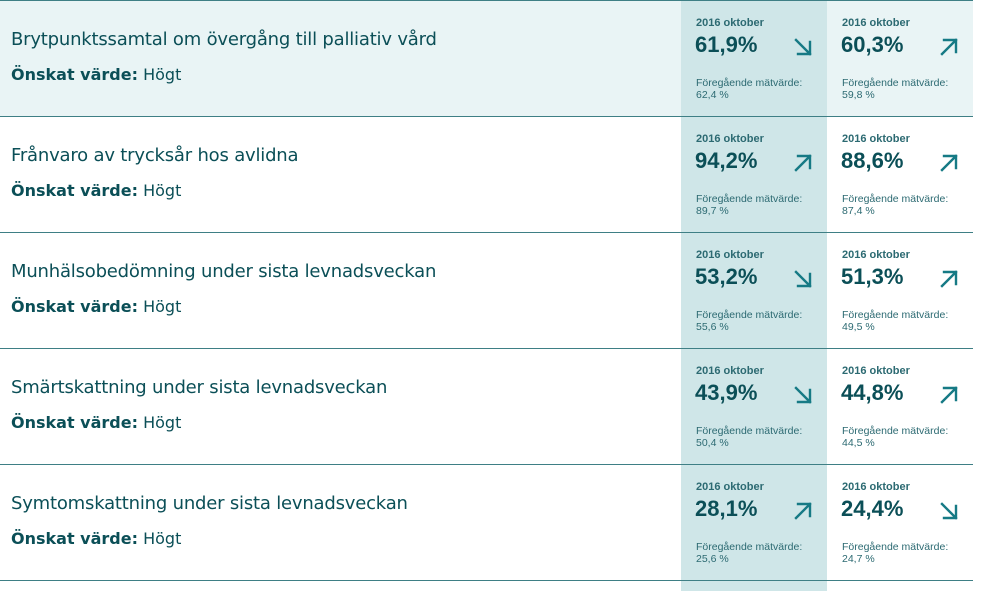 This screenshot has height=591, width=990. Describe the element at coordinates (749, 205) in the screenshot. I see `previous-value: Föregående mätvärde: 89,7 %` at that location.